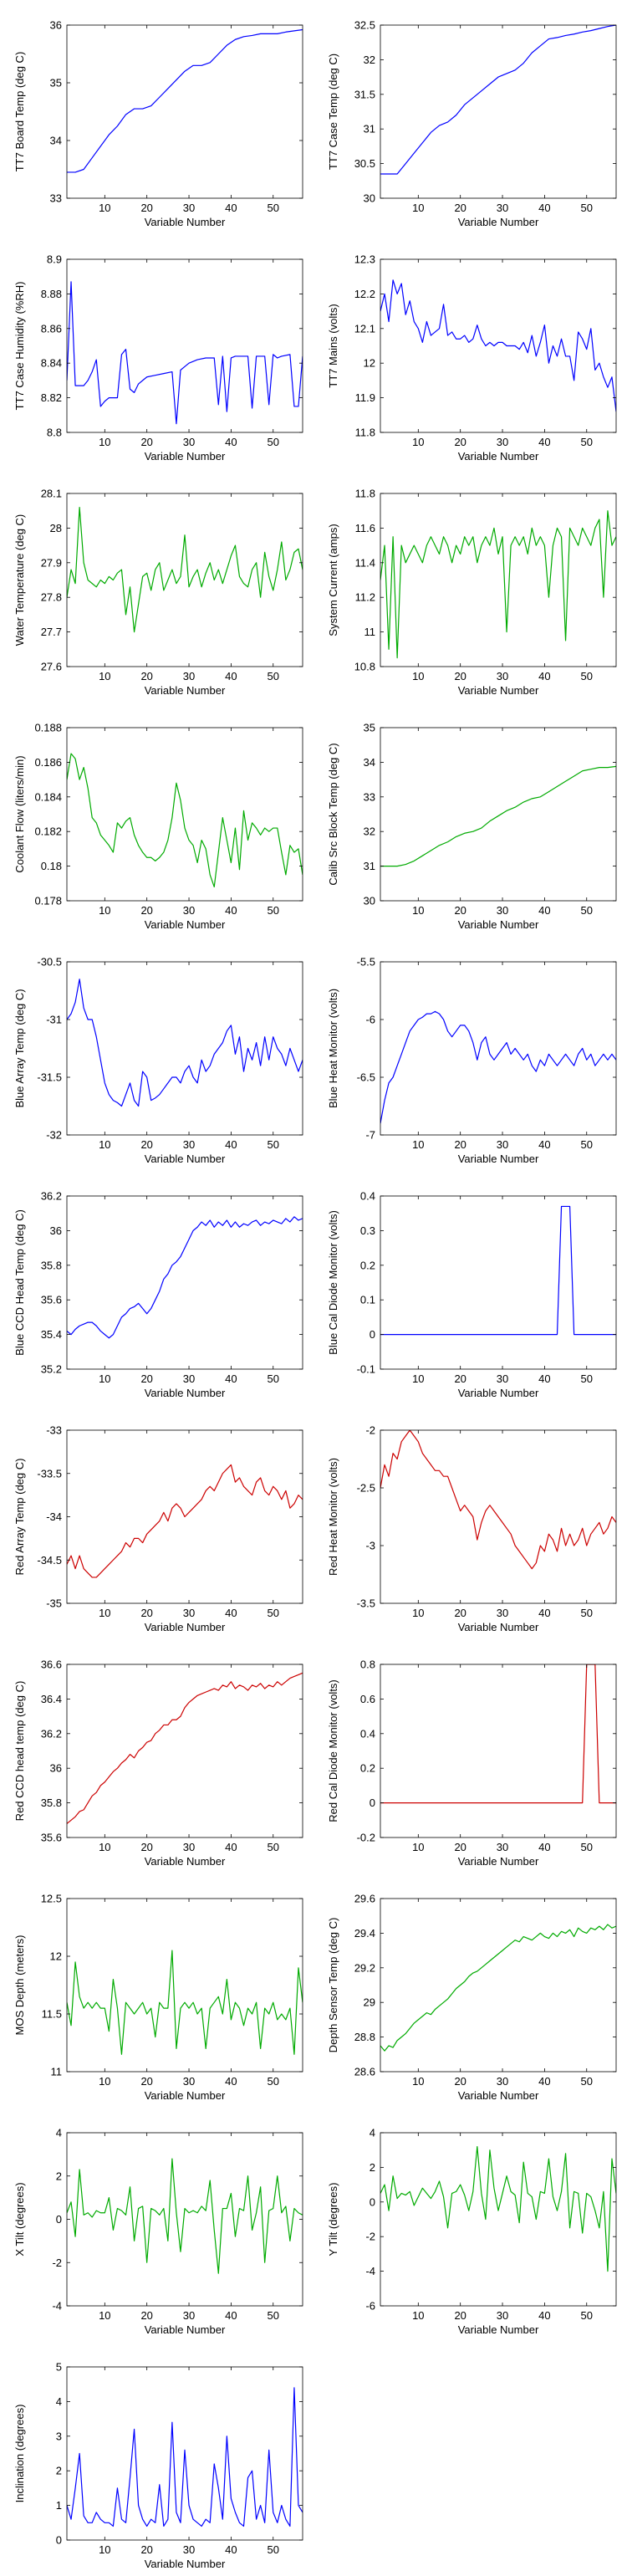 The width and height of the screenshot is (627, 2576). What do you see at coordinates (49, 962) in the screenshot?
I see `y-tick-label: -30.5` at bounding box center [49, 962].